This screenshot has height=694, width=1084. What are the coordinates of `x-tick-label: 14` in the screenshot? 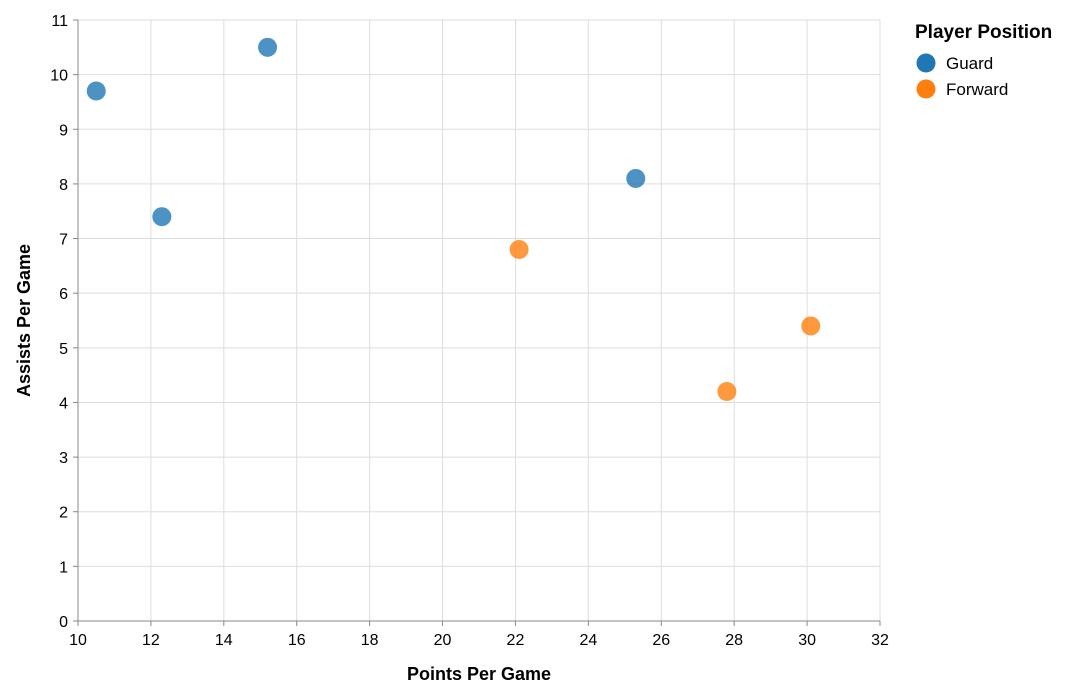 It's located at (224, 640).